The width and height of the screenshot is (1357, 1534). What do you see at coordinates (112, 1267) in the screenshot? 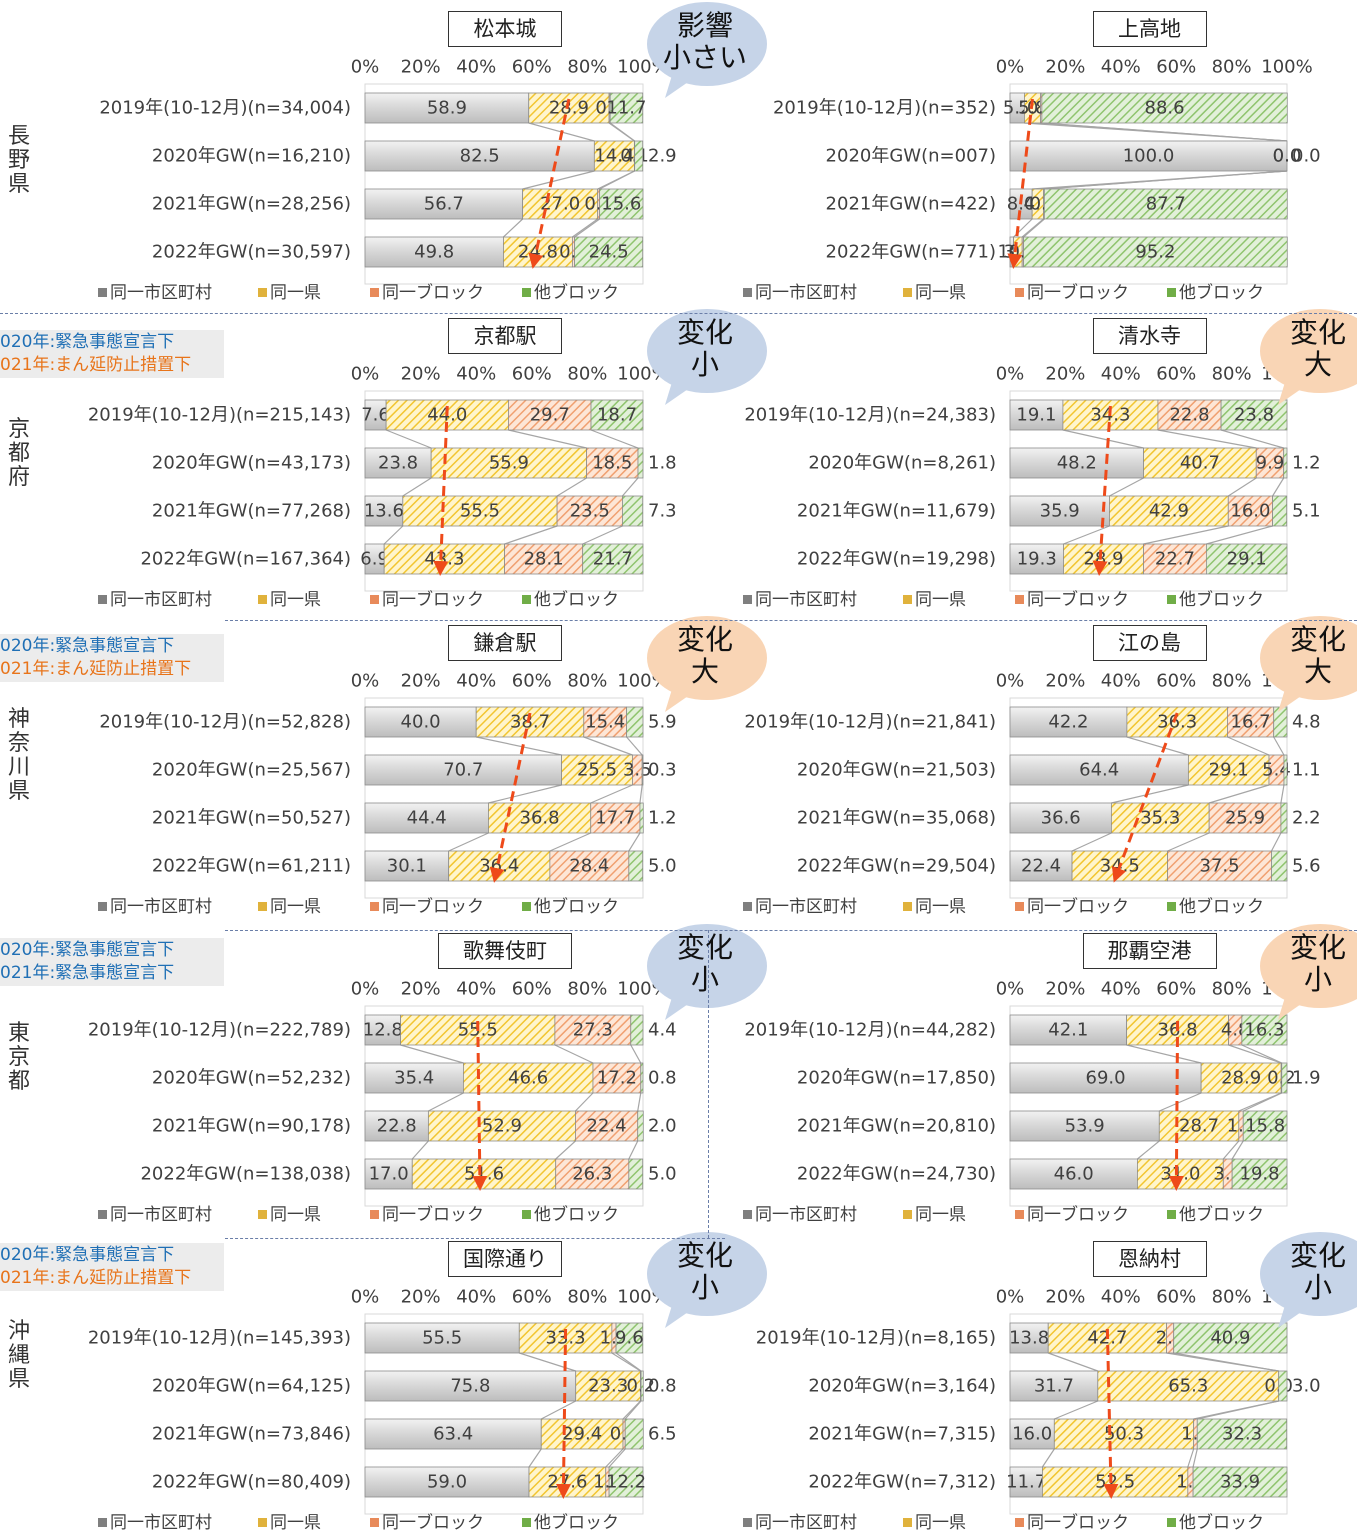
I see `status-note: 020年:緊急事態宣言下 021年:まん延防止措置下` at bounding box center [112, 1267].